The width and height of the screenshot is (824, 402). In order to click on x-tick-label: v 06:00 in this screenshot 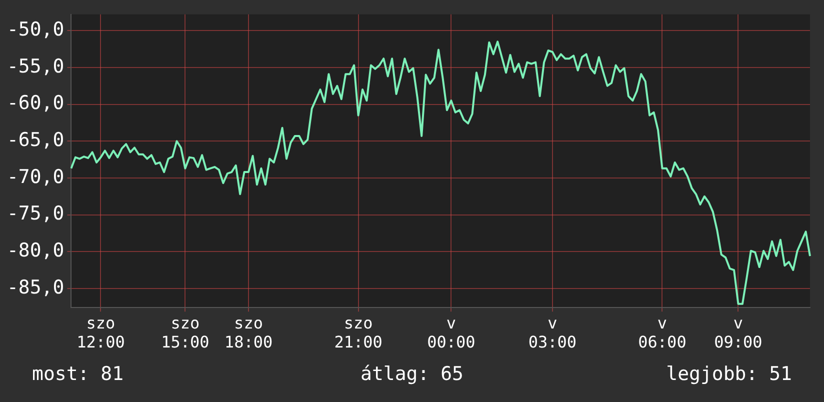, I will do `click(662, 332)`.